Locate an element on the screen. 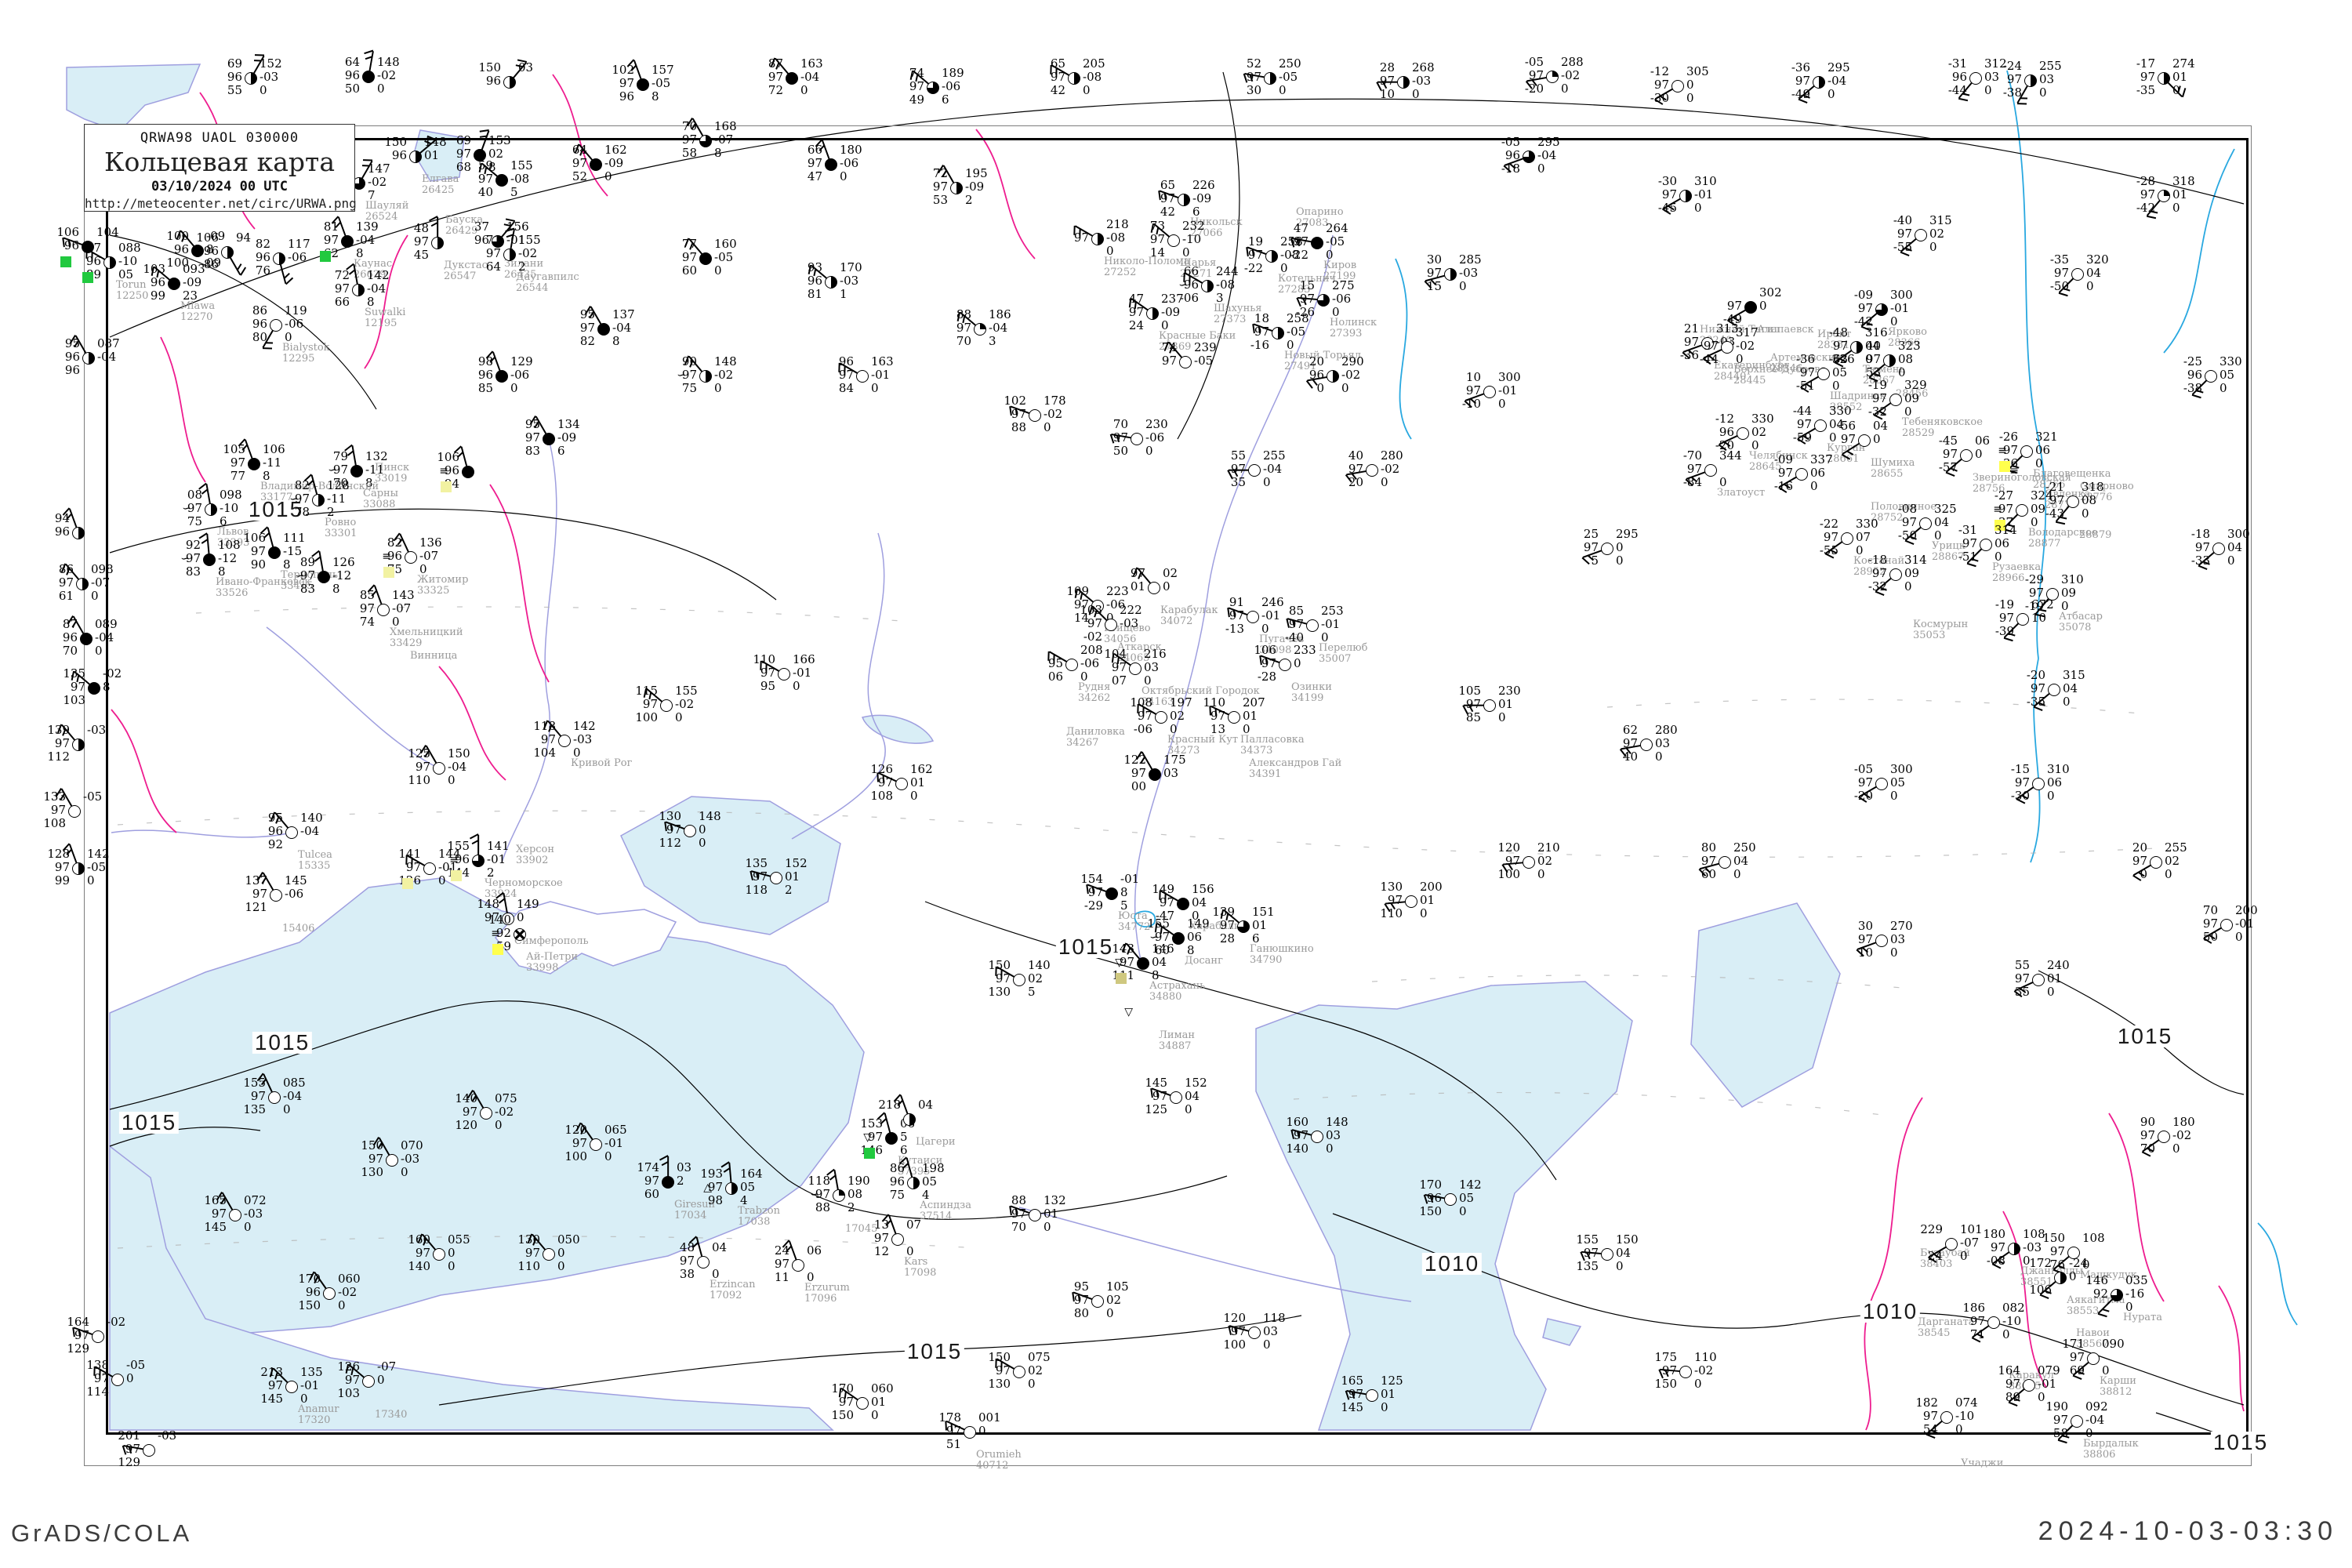 This screenshot has height=1568, width=2352. station-value: 61 is located at coordinates (66, 596).